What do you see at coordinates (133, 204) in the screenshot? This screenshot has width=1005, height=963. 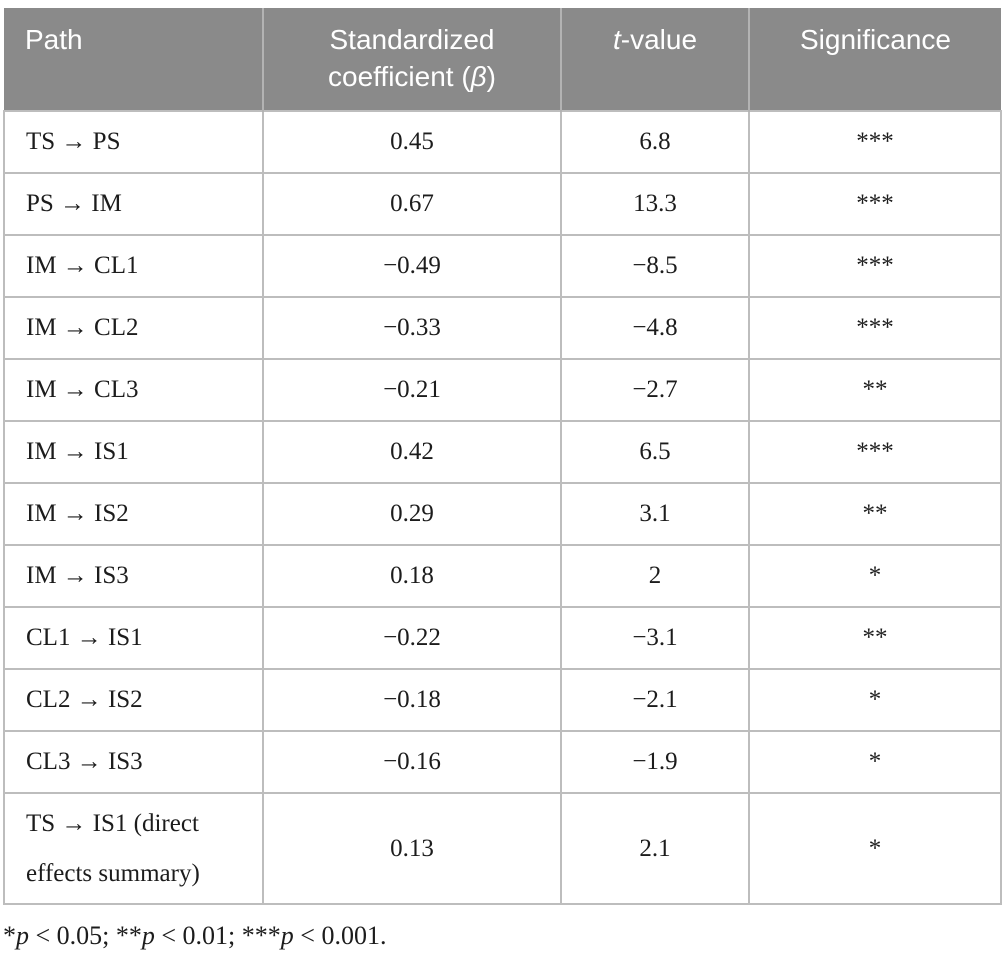 I see `path-cell: PS → IM` at bounding box center [133, 204].